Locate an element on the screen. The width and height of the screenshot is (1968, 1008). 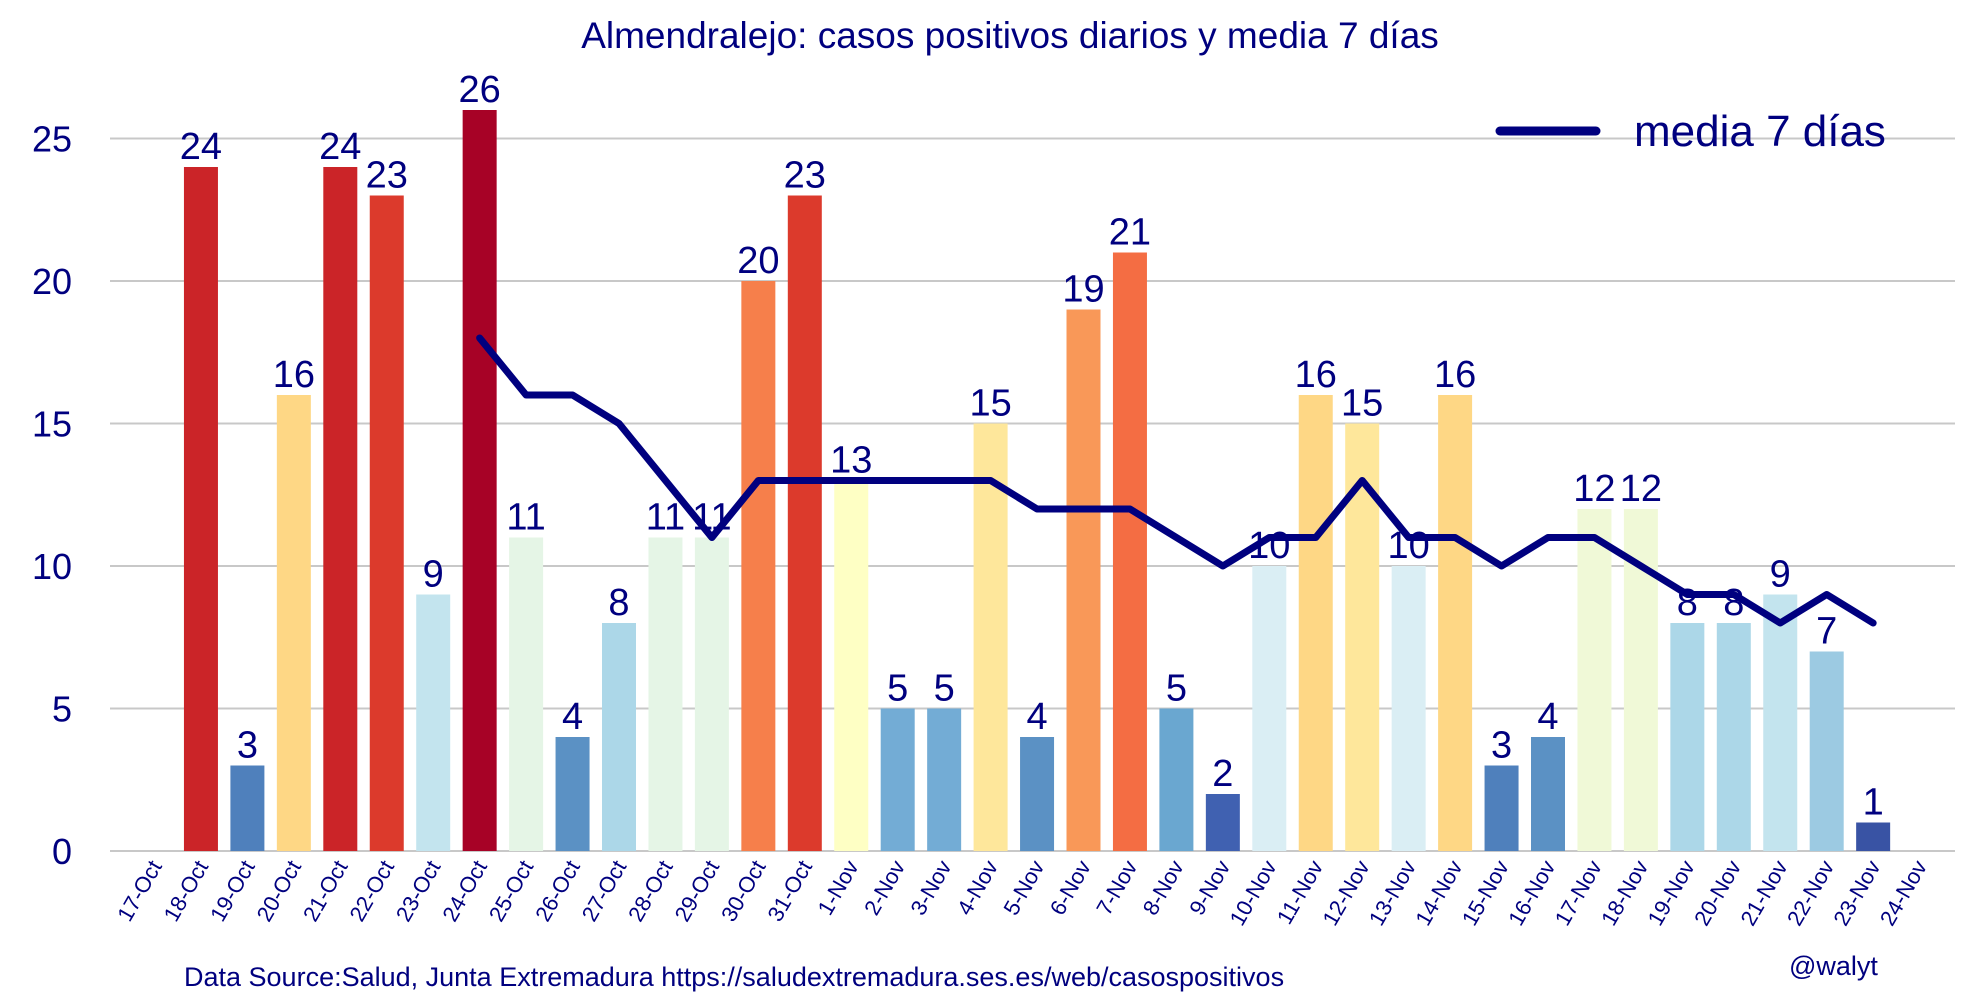
y-axis-ticks: 0 5 10 15 20 25 is located at coordinates (52, 496).